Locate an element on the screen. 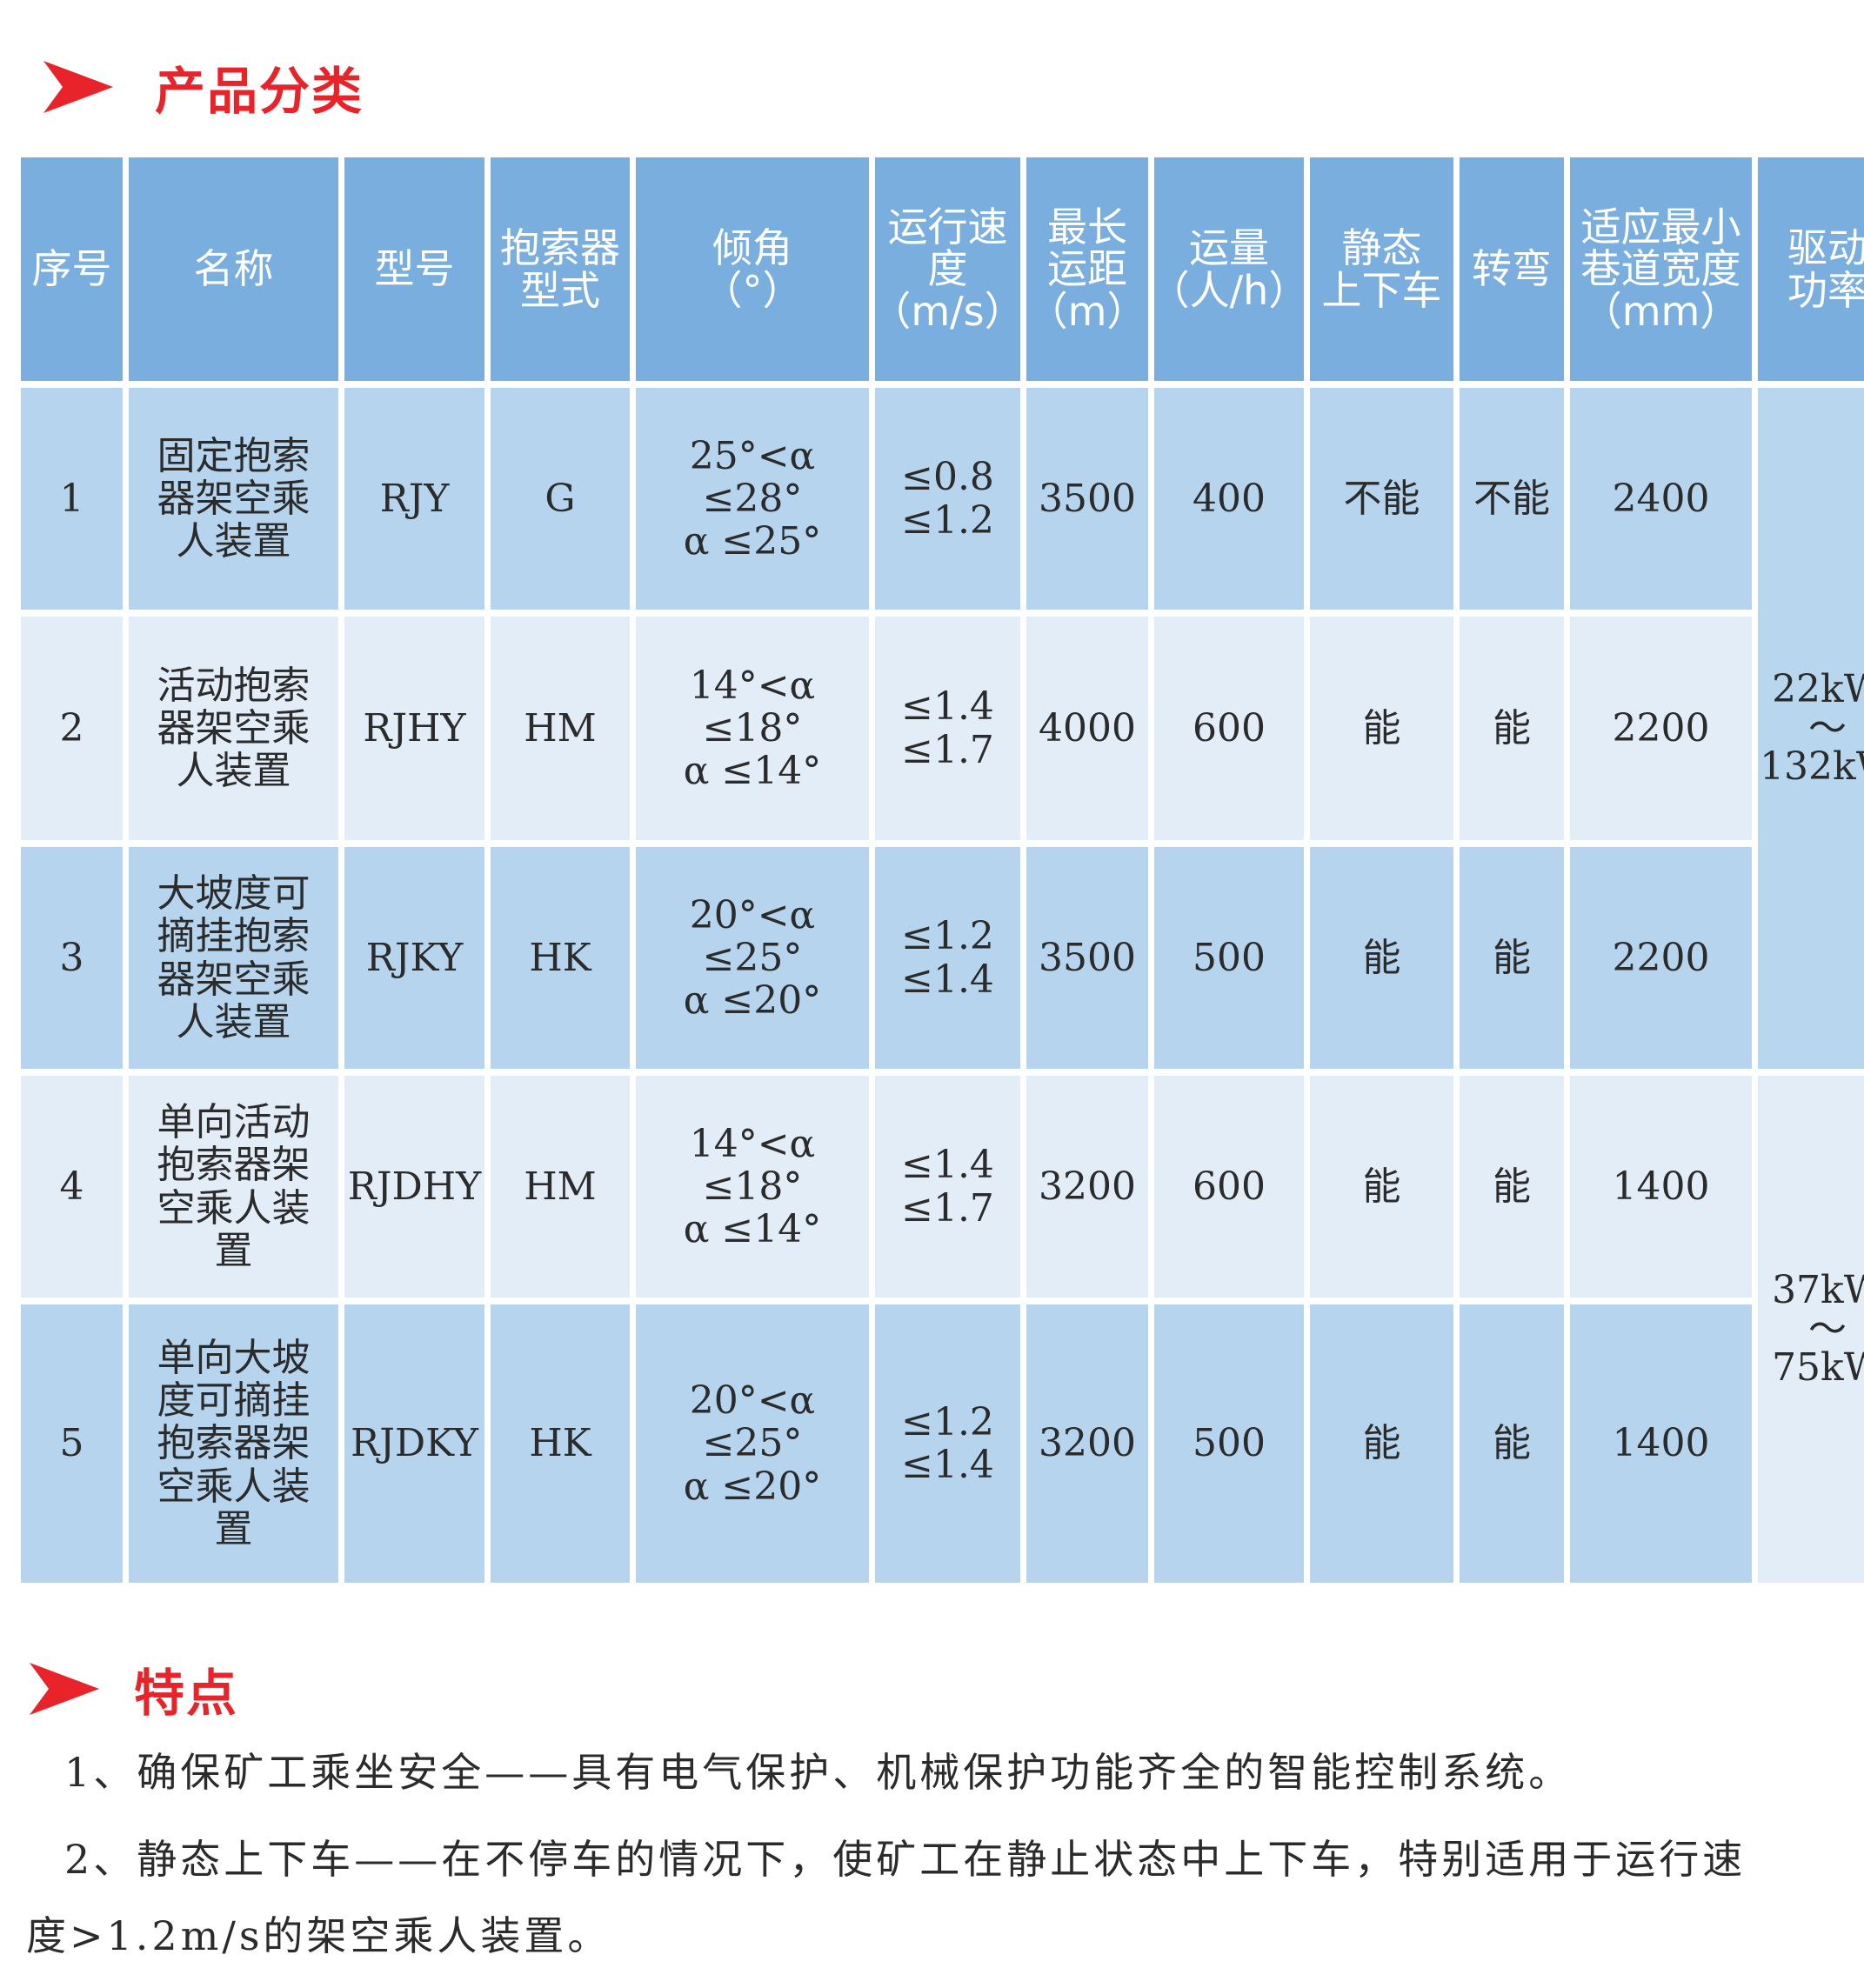 This screenshot has width=1864, height=1988. cell-name: 大坡度可 摘挂抱索 器架空乘 人装置 is located at coordinates (233, 958).